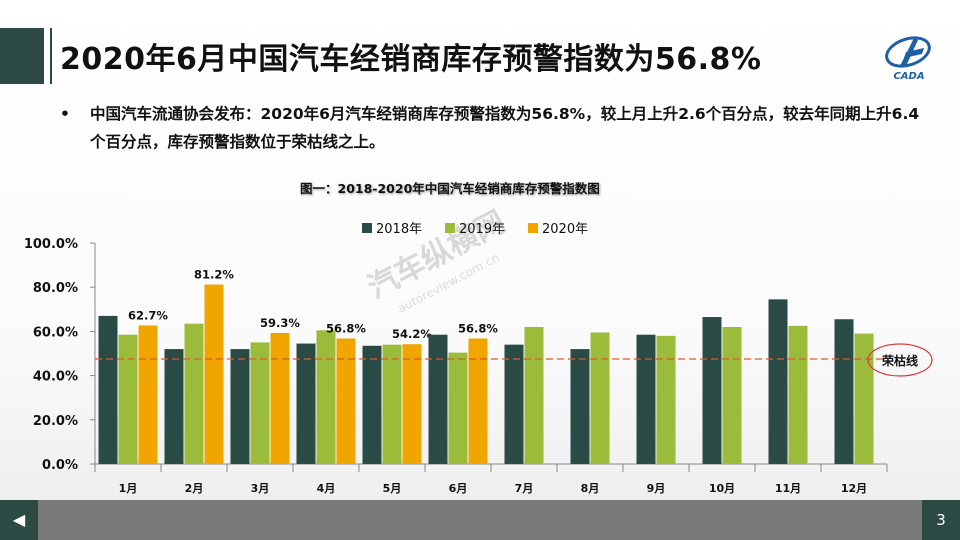  I want to click on legend-label: 2018年, so click(399, 229).